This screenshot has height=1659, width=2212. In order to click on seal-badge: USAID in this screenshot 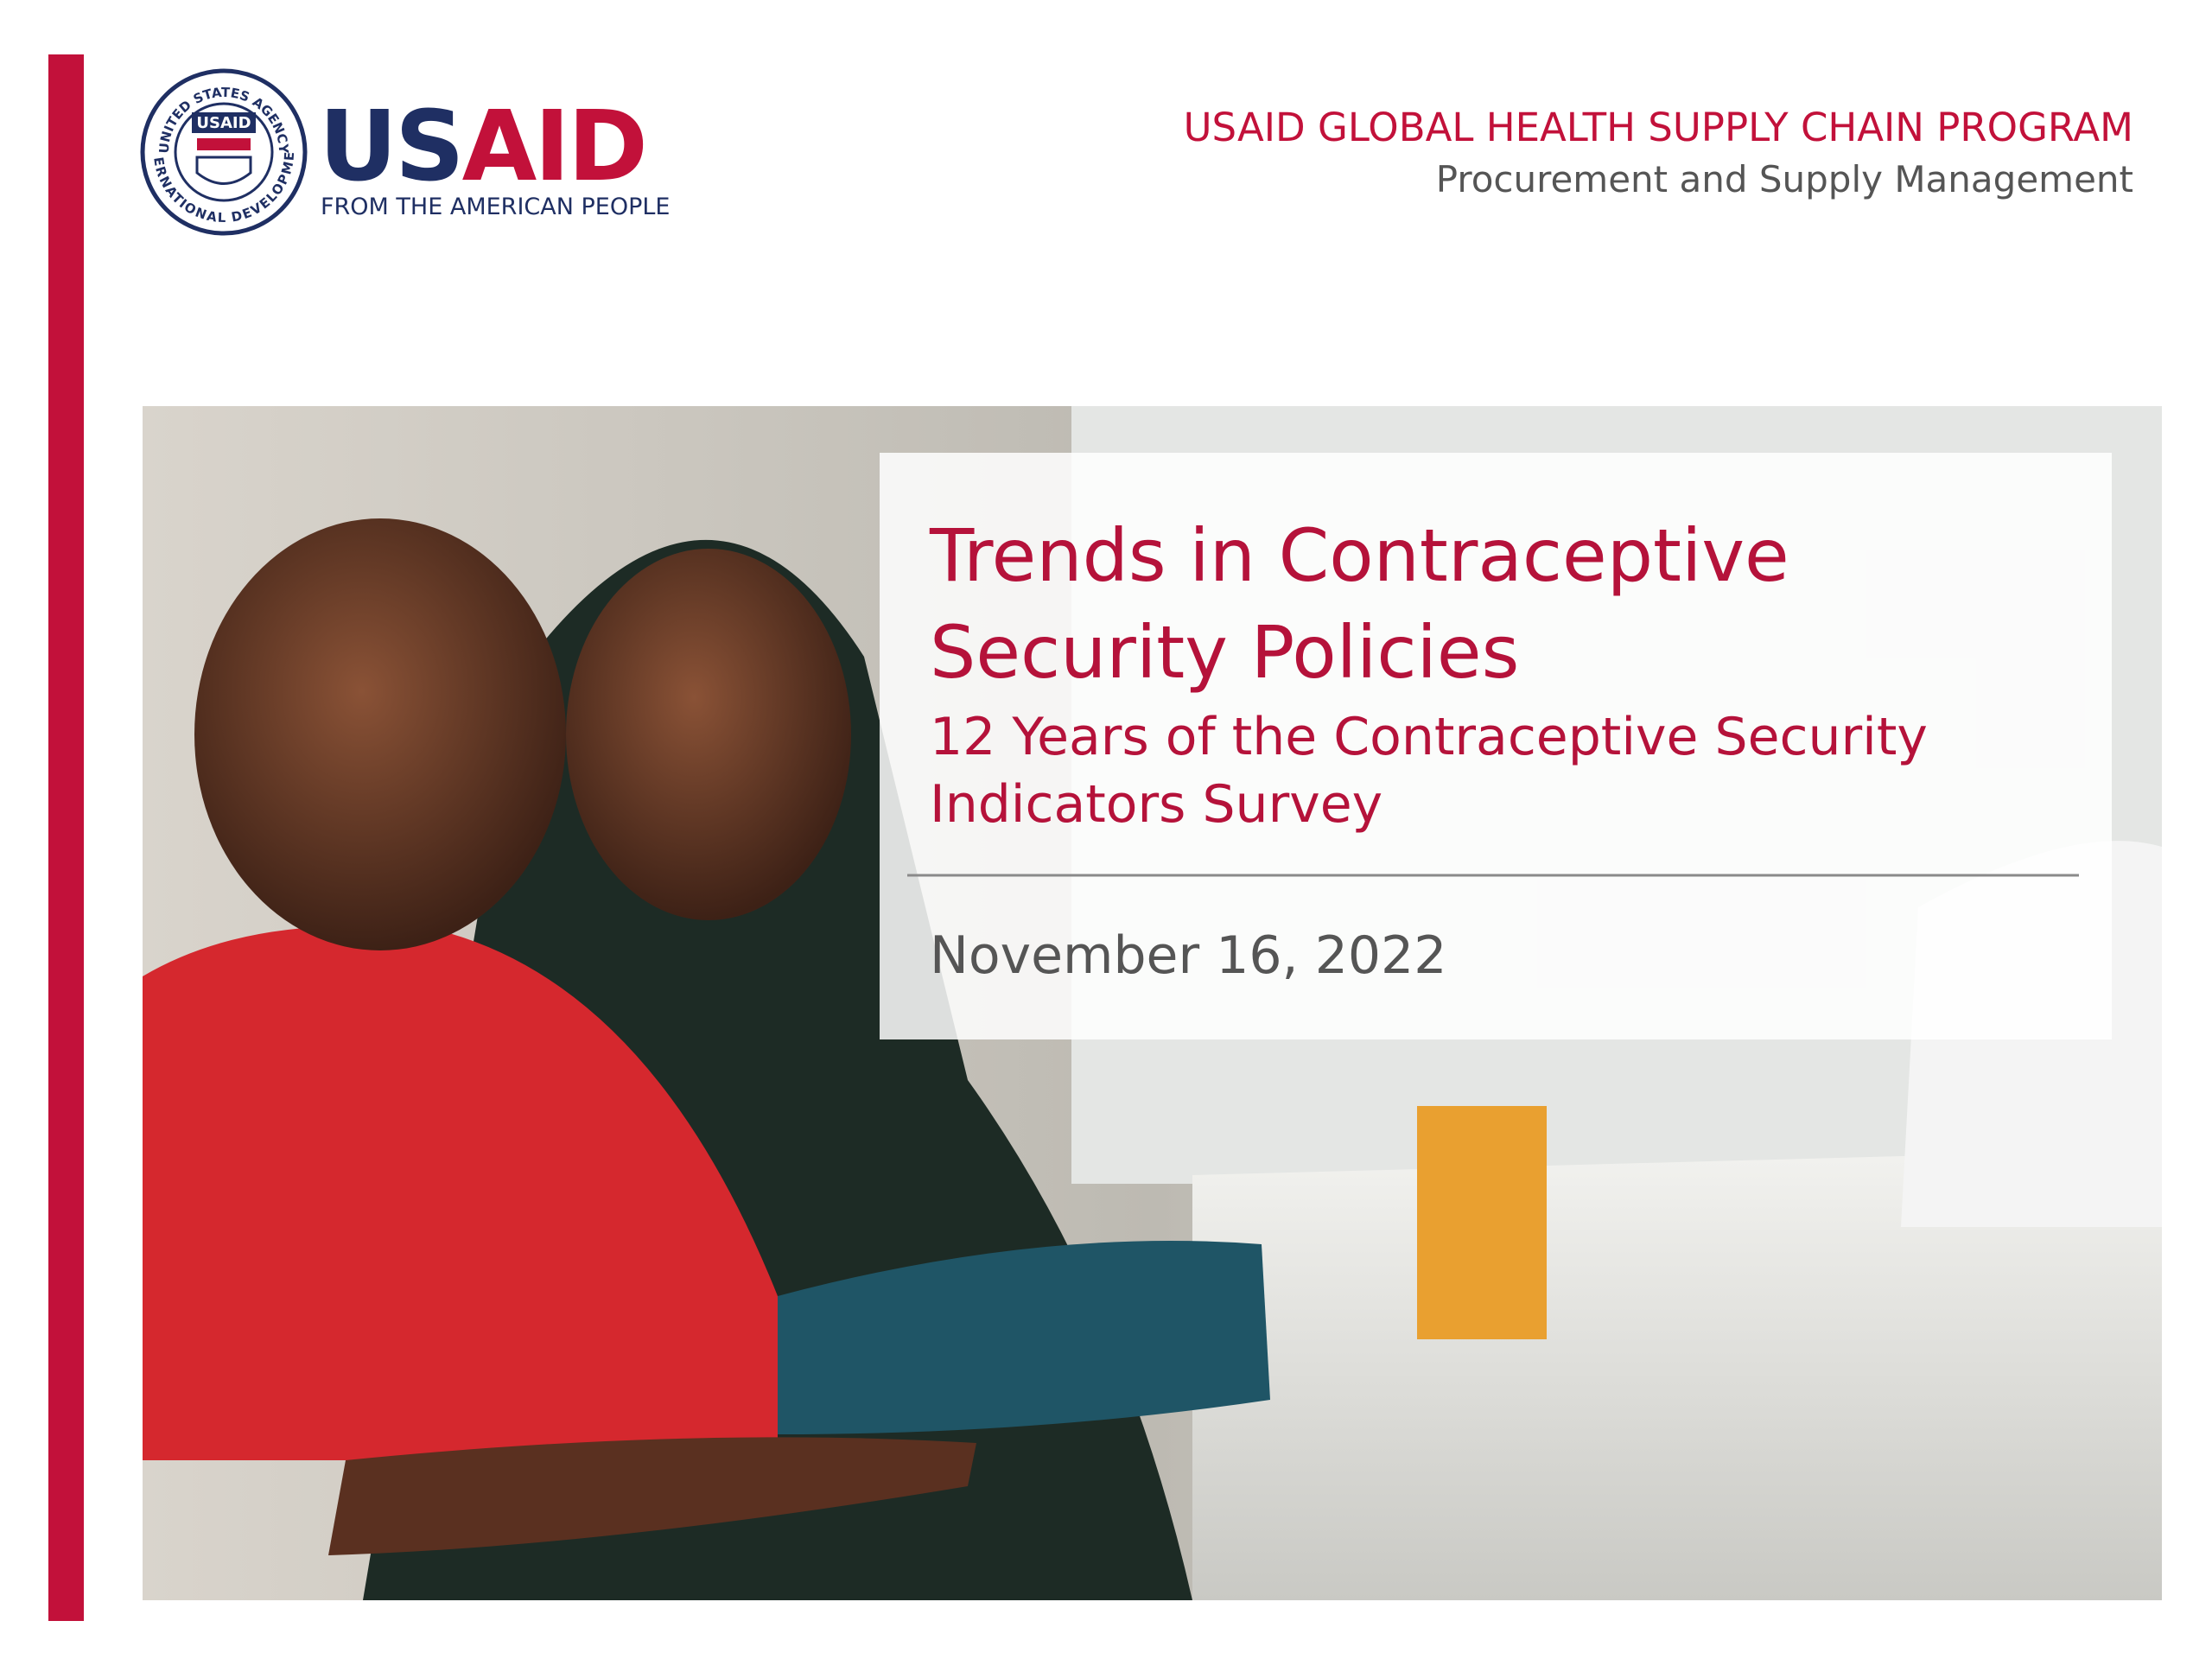, I will do `click(223, 123)`.